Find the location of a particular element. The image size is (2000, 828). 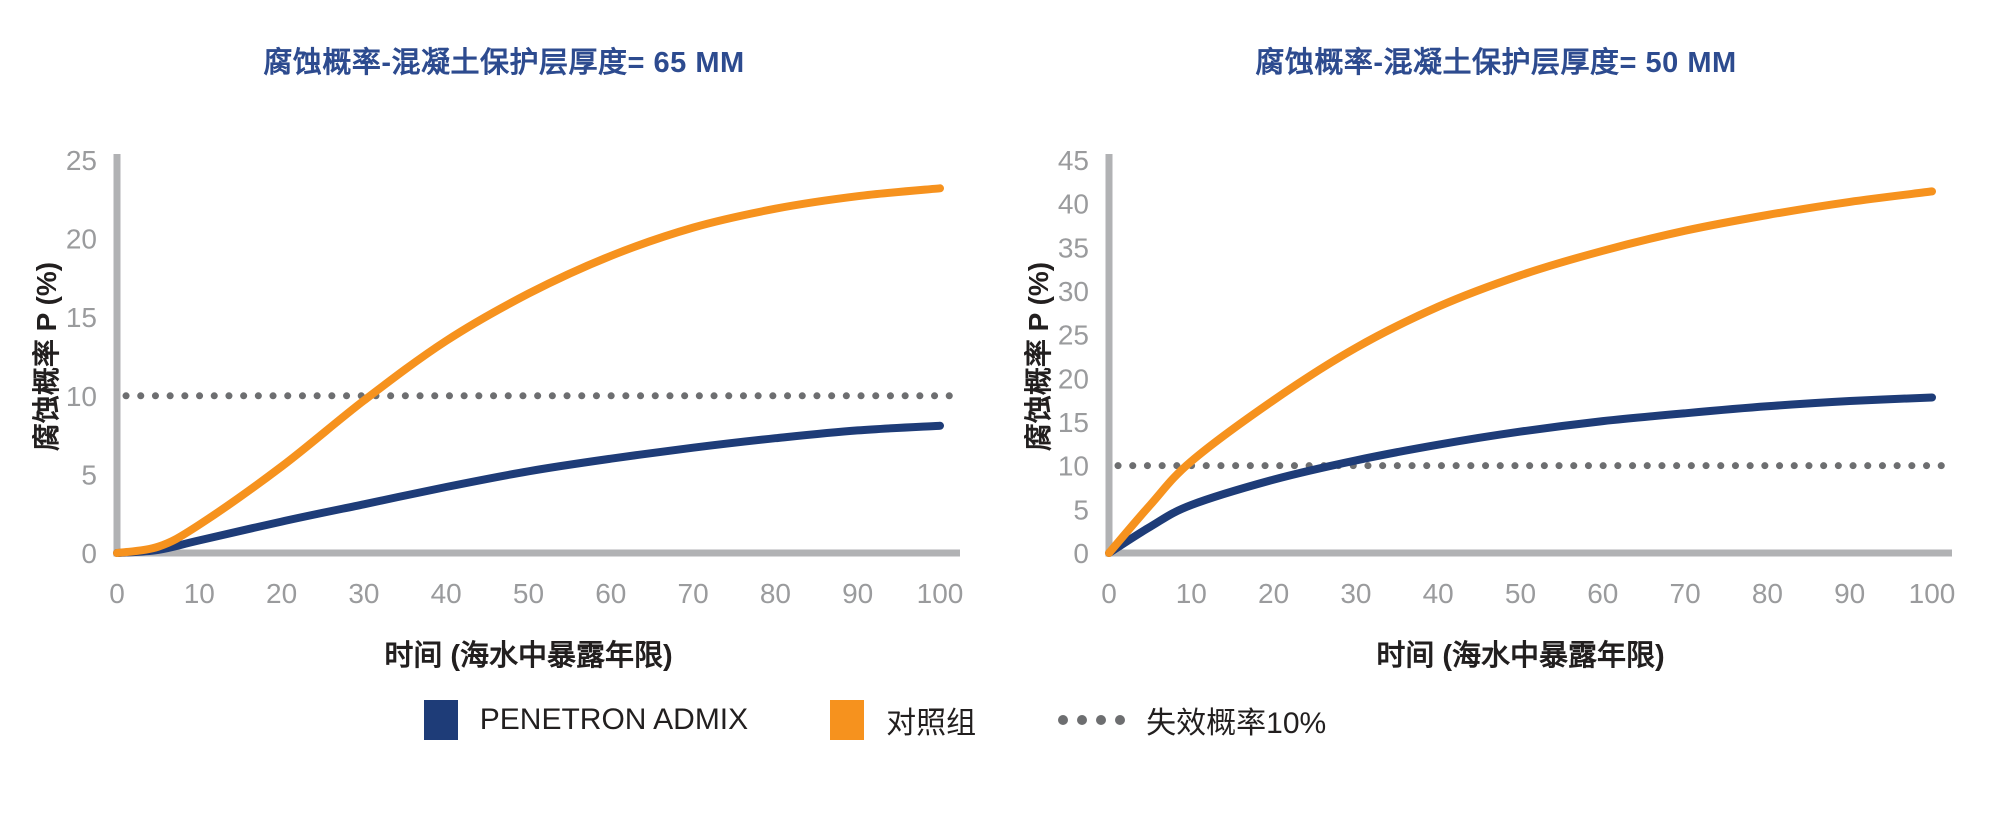

legend-item-failure-threshold: 失效概率10% is located at coordinates (1192, 720).